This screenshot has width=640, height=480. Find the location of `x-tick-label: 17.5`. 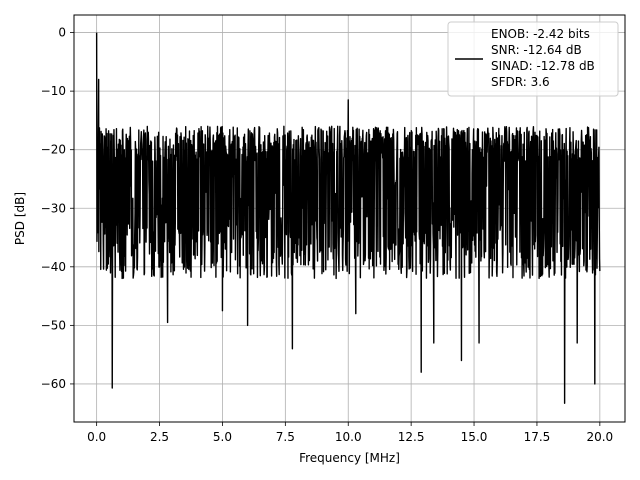

x-tick-label: 17.5 is located at coordinates (537, 437).